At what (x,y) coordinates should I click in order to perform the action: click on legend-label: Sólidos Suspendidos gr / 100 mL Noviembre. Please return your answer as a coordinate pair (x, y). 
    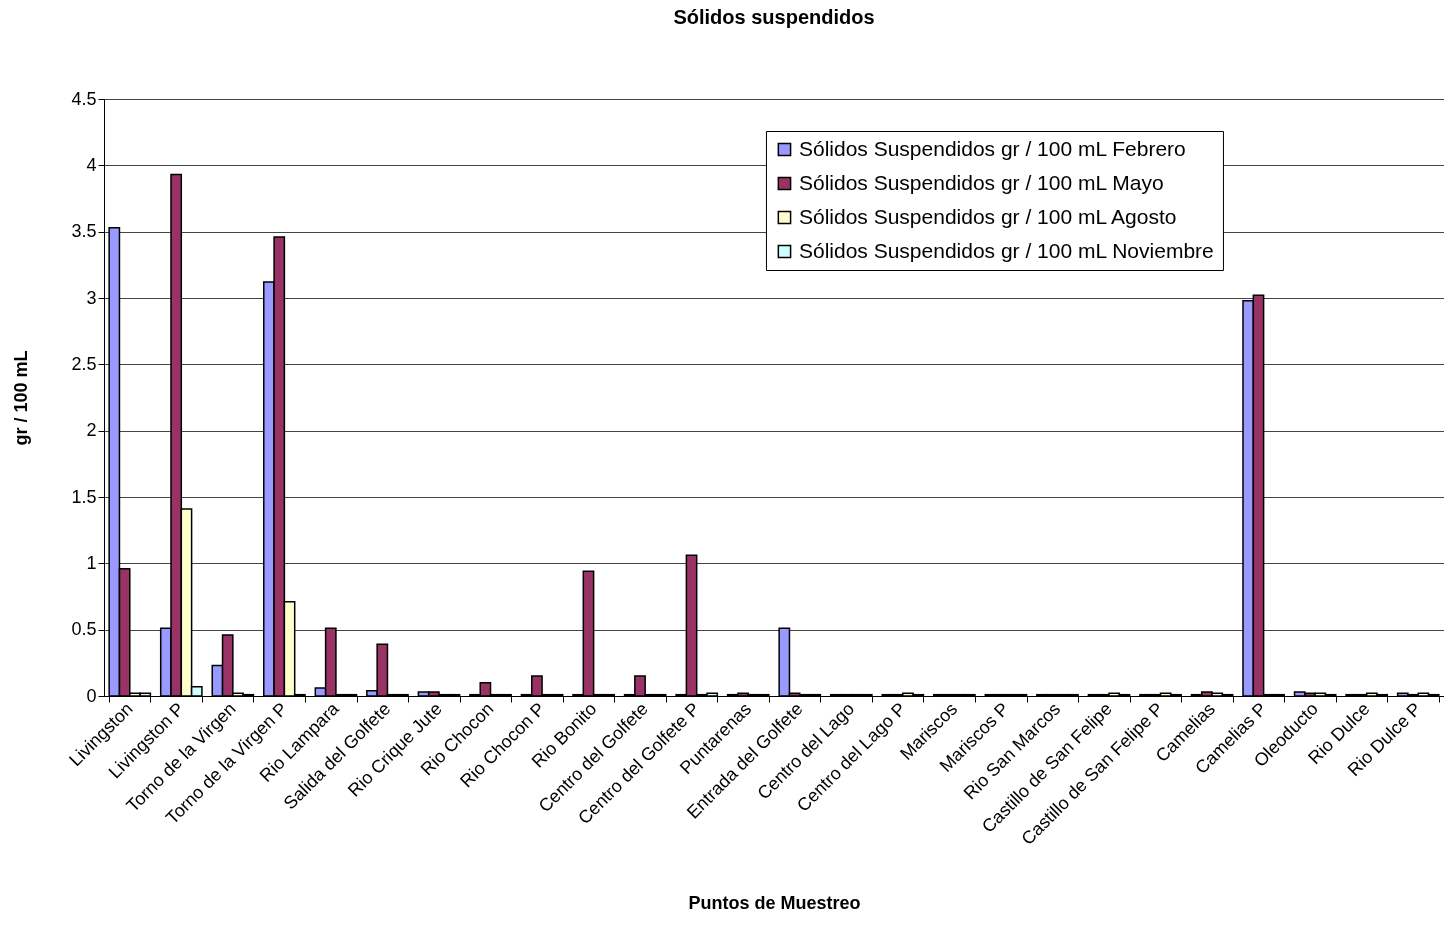
    Looking at the image, I should click on (1006, 250).